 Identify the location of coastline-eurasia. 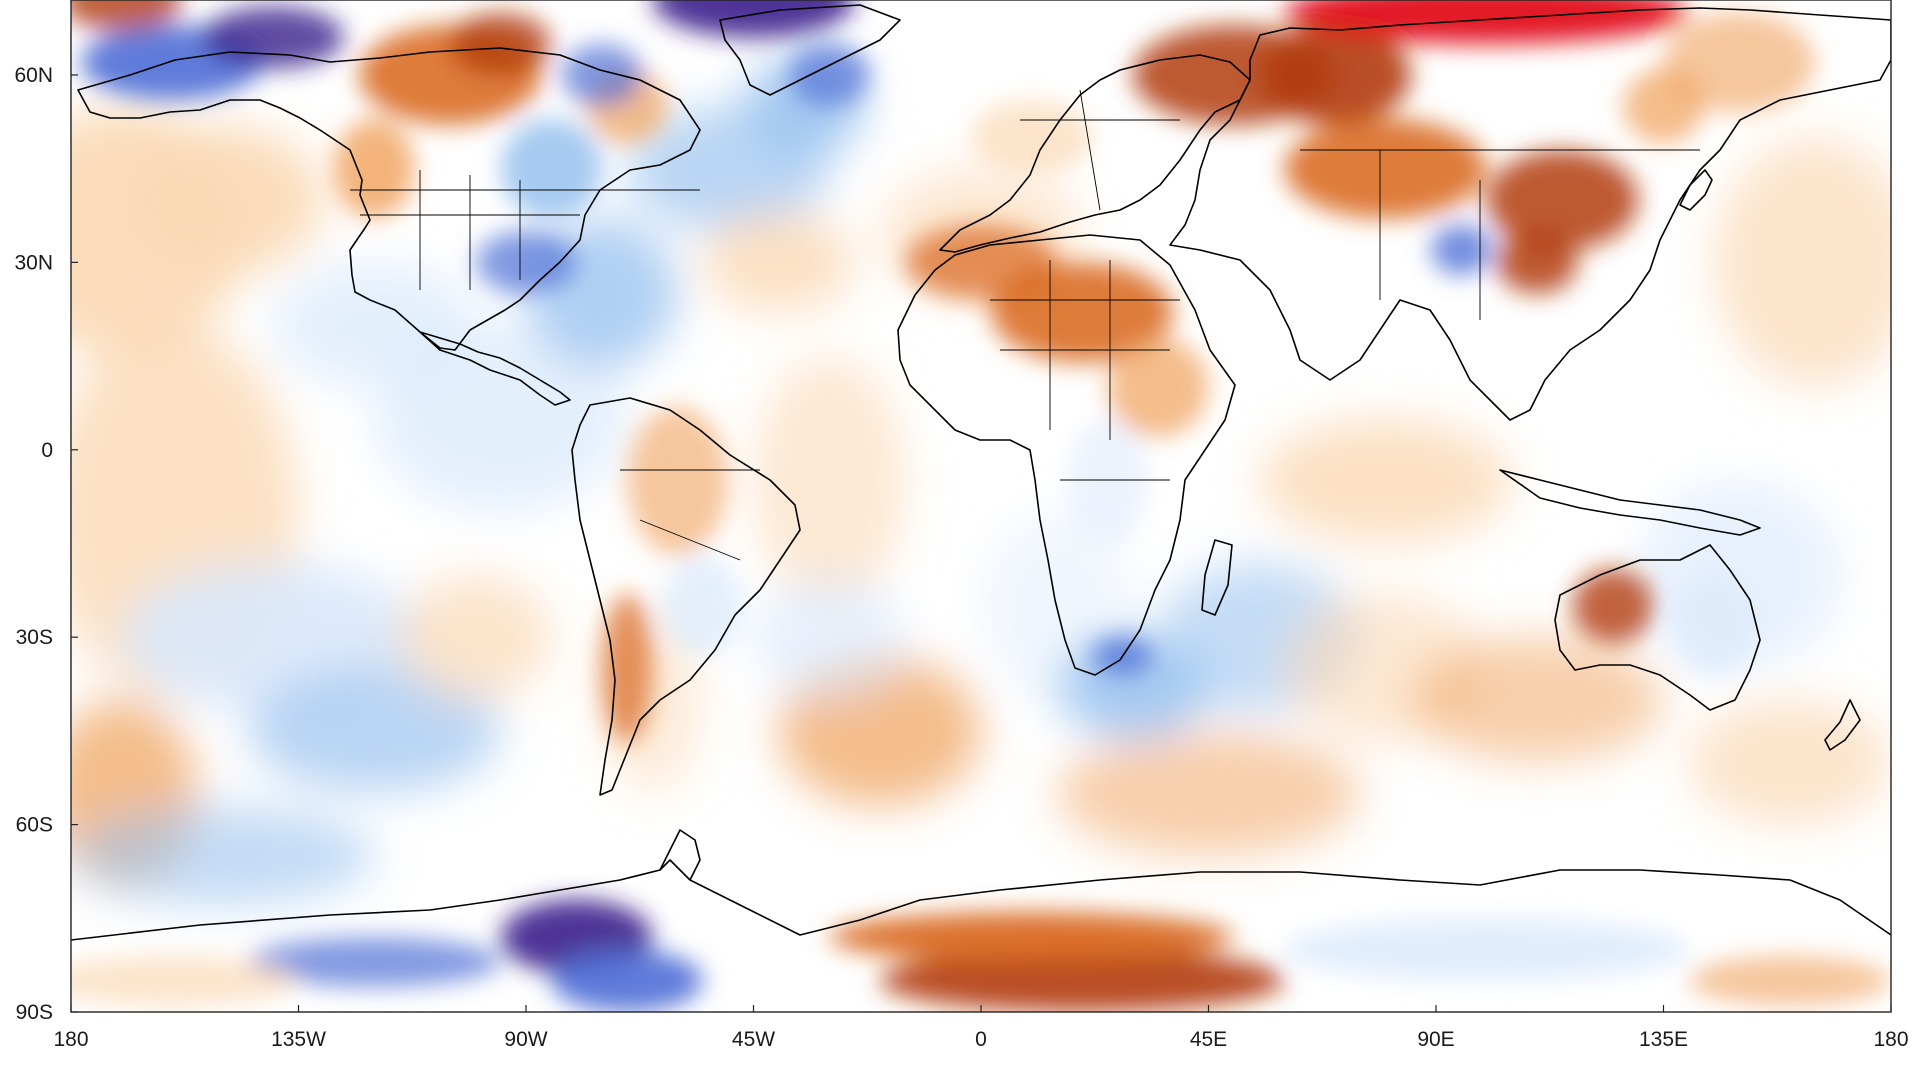
(1530, 214).